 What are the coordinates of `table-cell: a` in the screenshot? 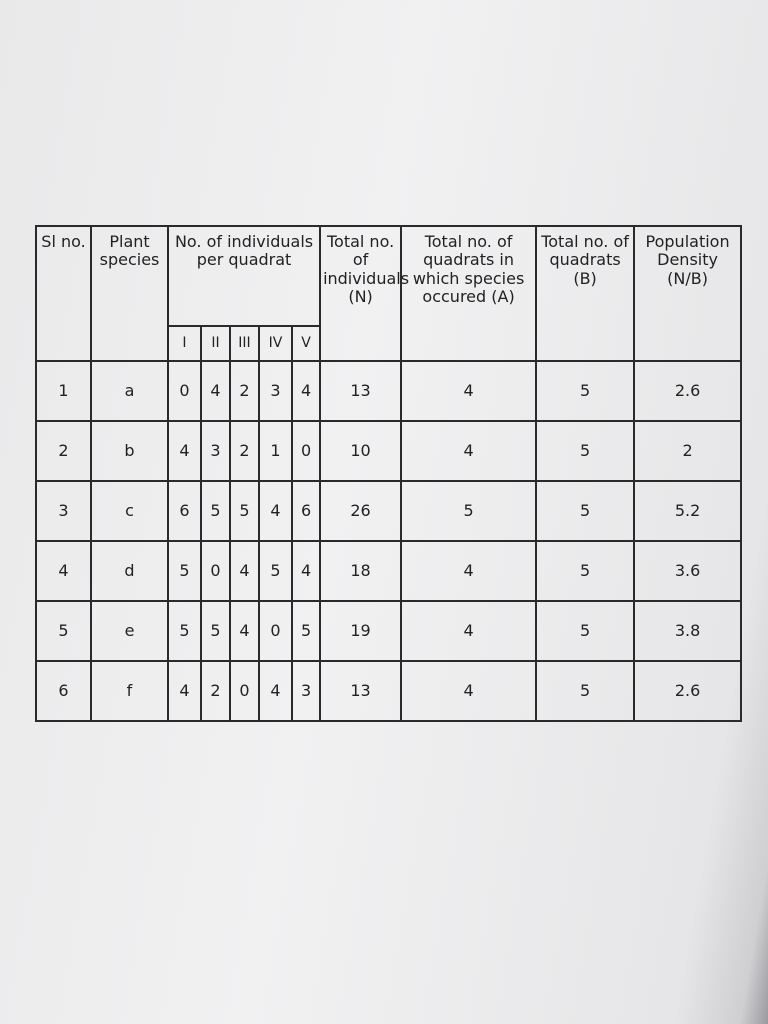 It's located at (129, 391).